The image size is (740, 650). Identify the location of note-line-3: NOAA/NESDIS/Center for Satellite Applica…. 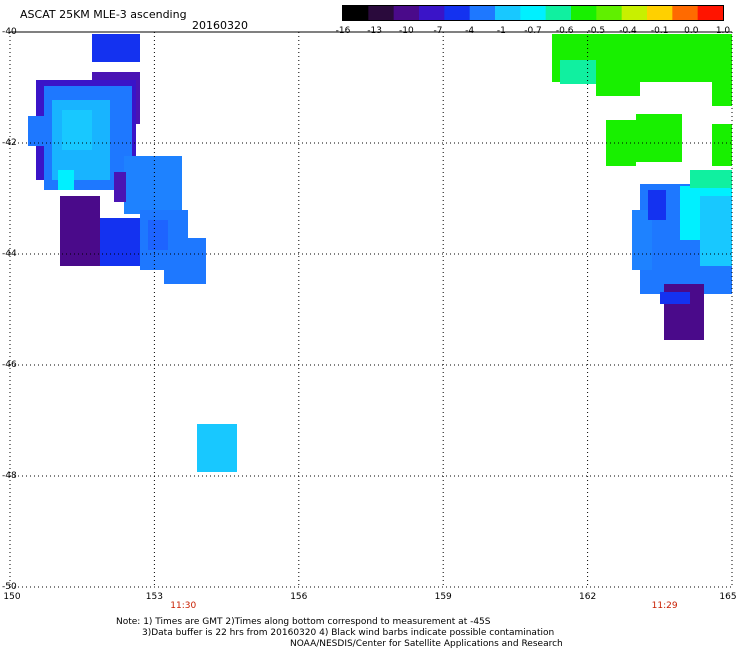
(426, 644).